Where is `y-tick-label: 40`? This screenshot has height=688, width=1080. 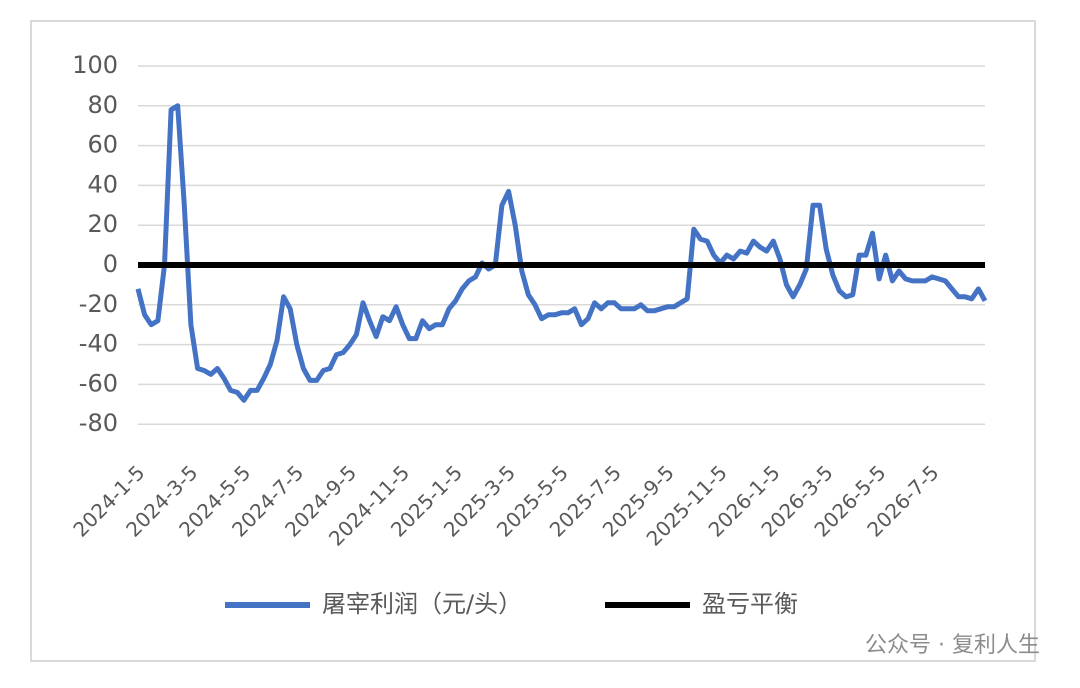
y-tick-label: 40 is located at coordinates (102, 184).